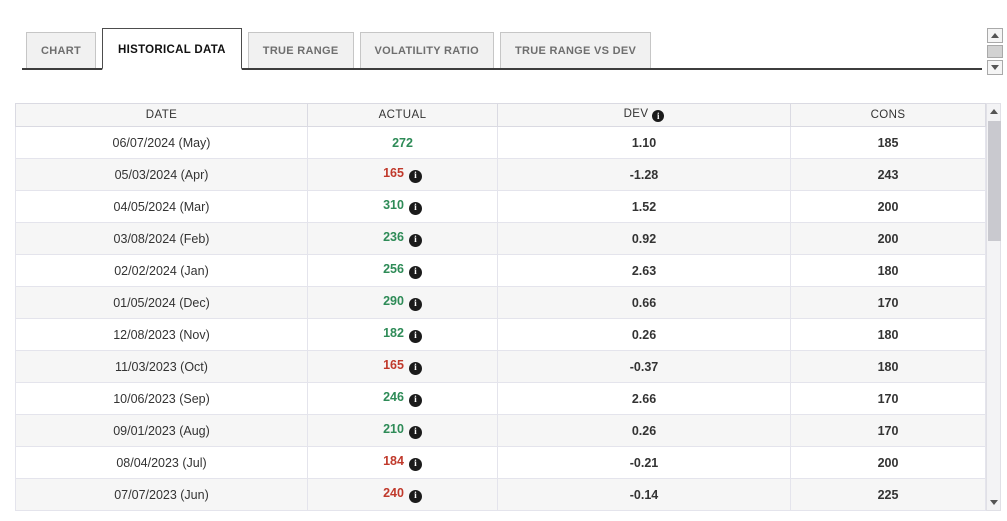 This screenshot has height=521, width=1007. Describe the element at coordinates (161, 174) in the screenshot. I see `date-cell: 05/03/2024 (Apr)` at that location.